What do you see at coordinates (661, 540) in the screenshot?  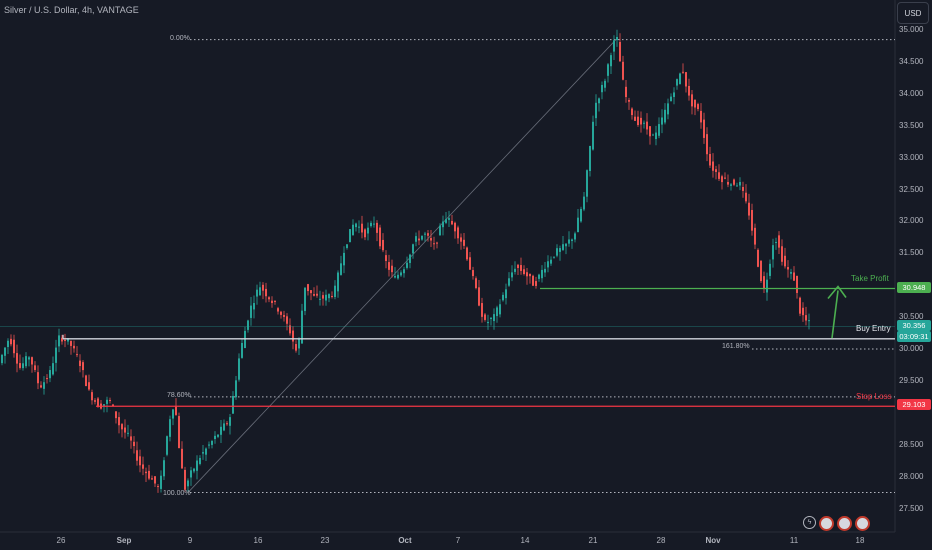 I see `time-tick-label: 28` at bounding box center [661, 540].